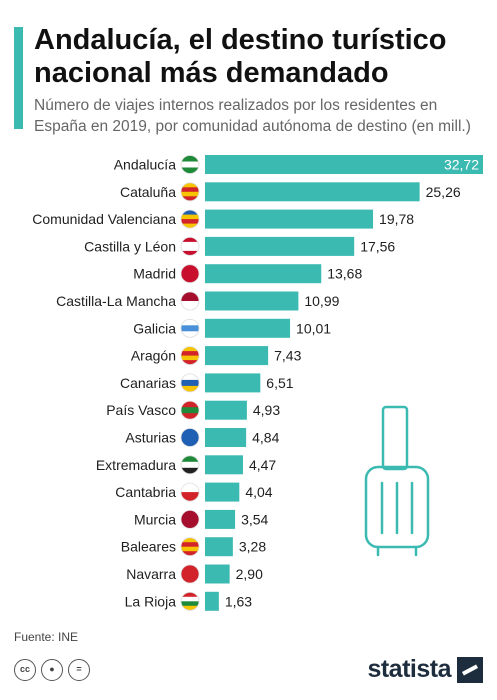 This screenshot has height=700, width=497. I want to click on pais-vasco-flag-icon, so click(190, 410).